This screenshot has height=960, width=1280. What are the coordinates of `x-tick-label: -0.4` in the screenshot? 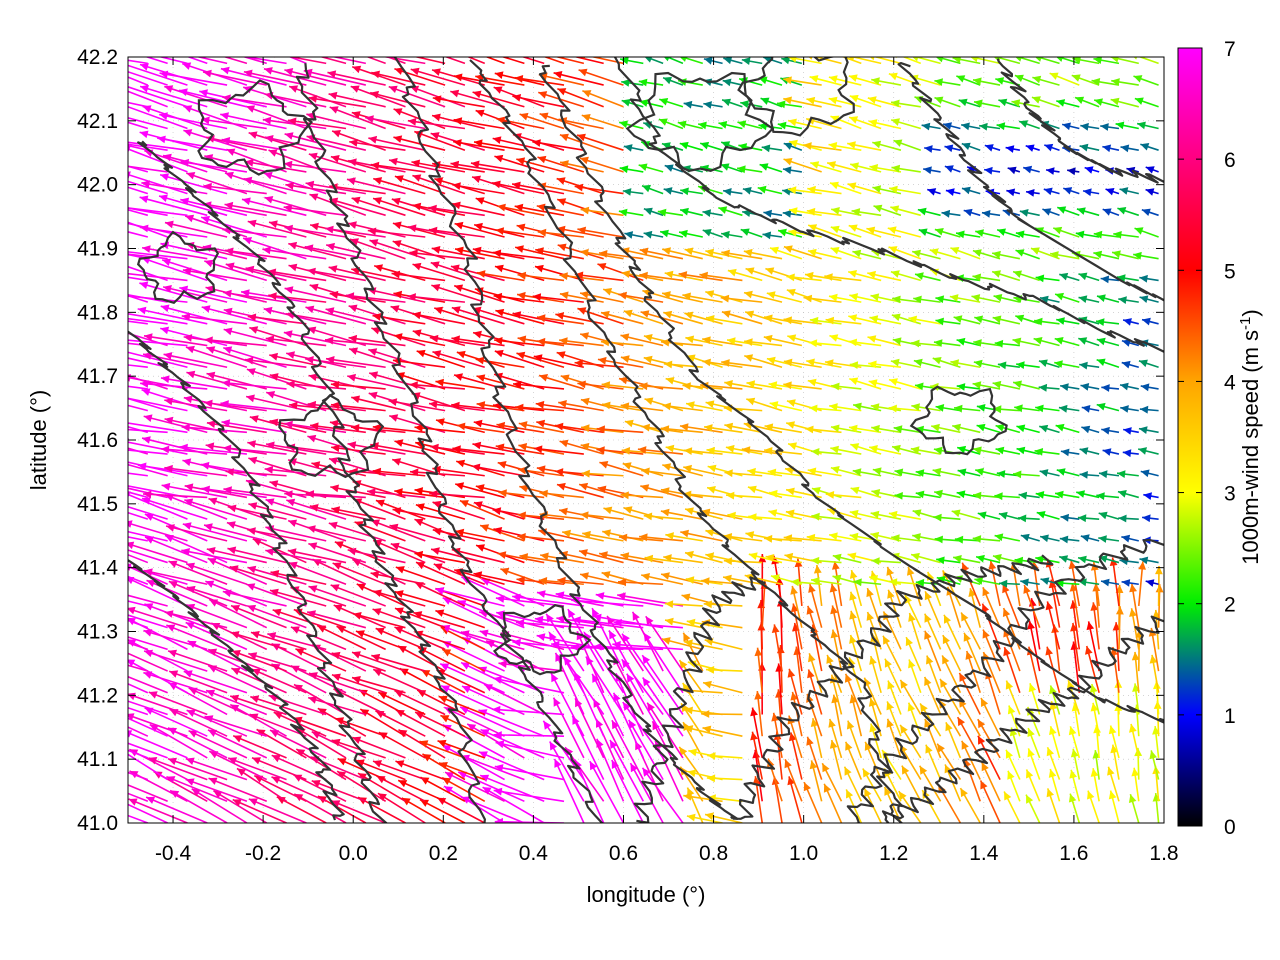 It's located at (173, 853).